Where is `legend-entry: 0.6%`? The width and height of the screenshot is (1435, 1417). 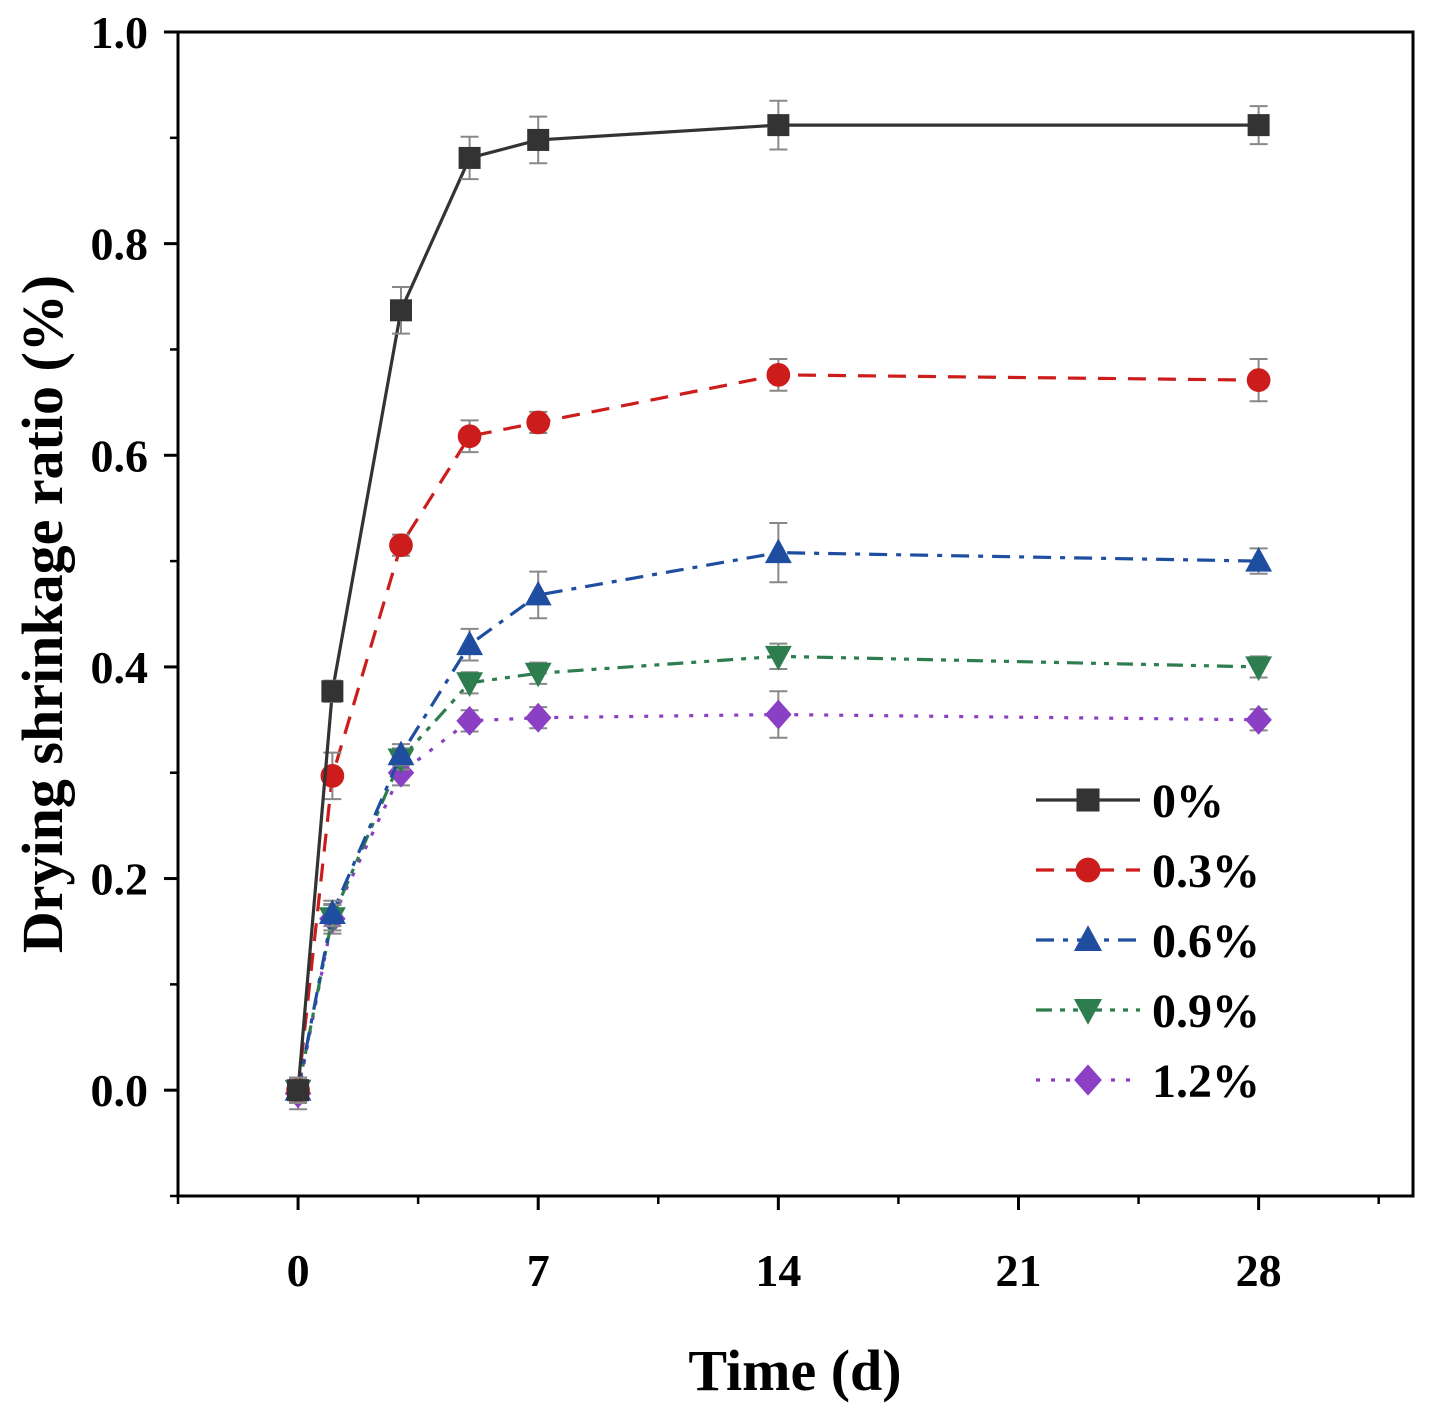
legend-entry: 0.6% is located at coordinates (1148, 941).